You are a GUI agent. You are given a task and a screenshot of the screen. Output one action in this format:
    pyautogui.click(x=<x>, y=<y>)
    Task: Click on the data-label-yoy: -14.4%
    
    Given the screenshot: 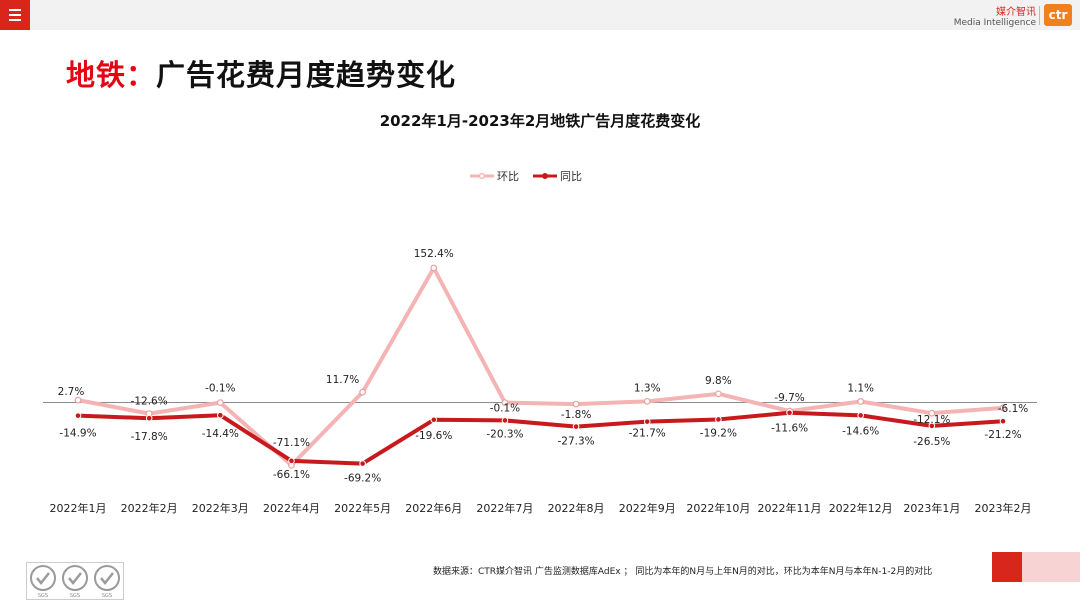 What is the action you would take?
    pyautogui.click(x=220, y=434)
    